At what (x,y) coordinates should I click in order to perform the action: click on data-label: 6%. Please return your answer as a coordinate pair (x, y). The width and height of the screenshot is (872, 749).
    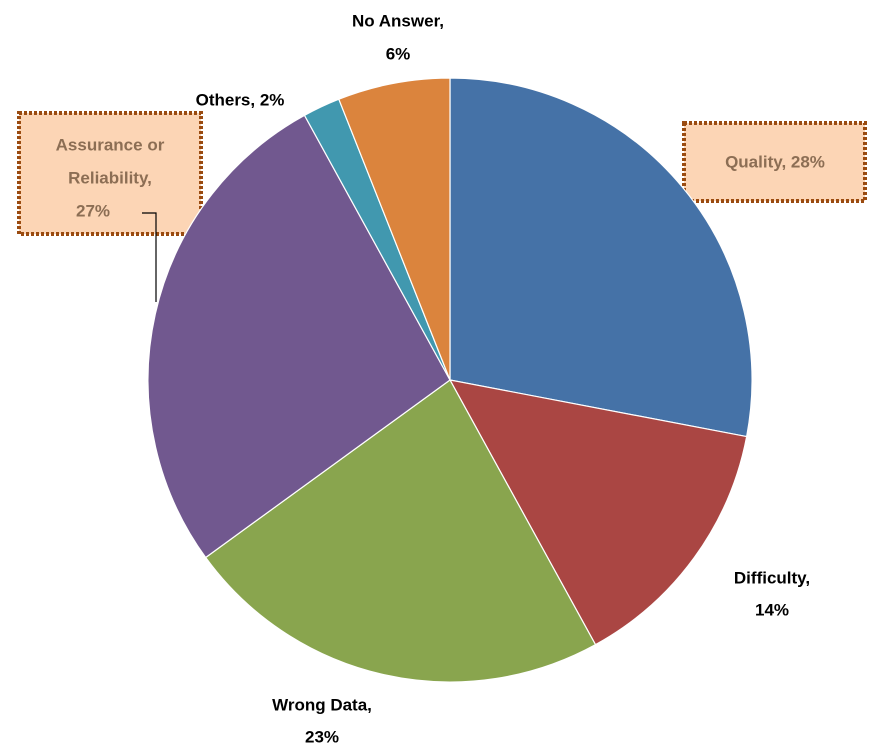
    Looking at the image, I should click on (398, 53).